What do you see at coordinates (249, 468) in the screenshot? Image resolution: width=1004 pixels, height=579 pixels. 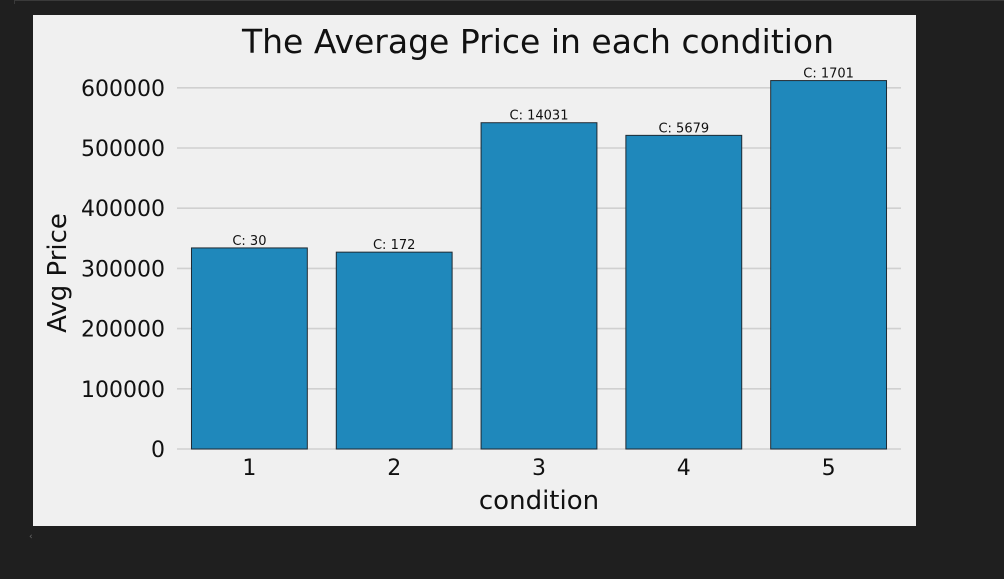 I see `x-tick-label: 1` at bounding box center [249, 468].